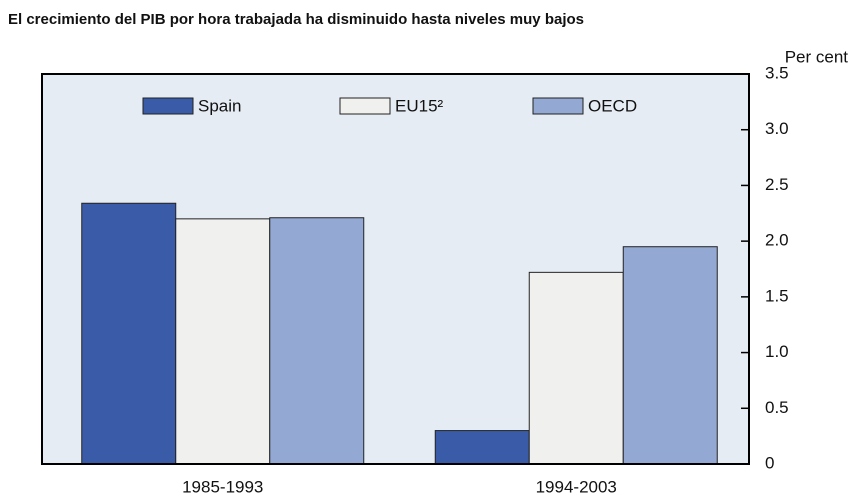 Image resolution: width=852 pixels, height=500 pixels. I want to click on y-tick-label: 1.5, so click(777, 295).